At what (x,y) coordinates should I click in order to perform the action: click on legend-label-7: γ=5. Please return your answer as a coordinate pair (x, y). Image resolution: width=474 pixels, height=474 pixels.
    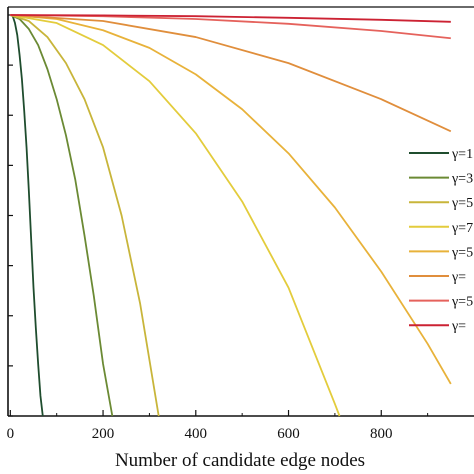
    Looking at the image, I should click on (462, 302).